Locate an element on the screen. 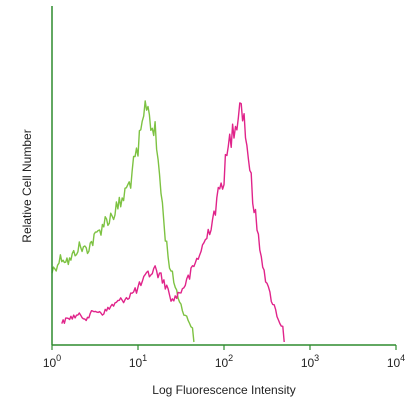 This screenshot has height=398, width=409. x-axis-label: Log Fluorescence Intensity is located at coordinates (223, 390).